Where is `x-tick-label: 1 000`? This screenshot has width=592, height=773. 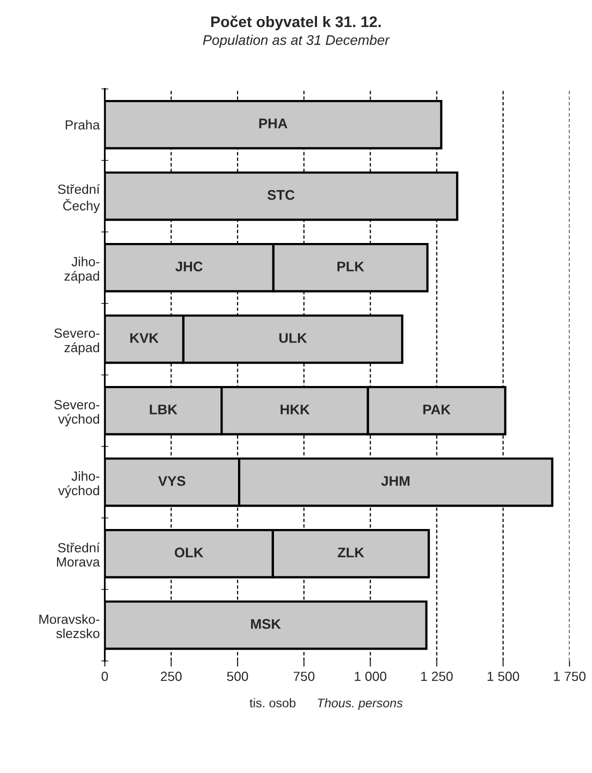 x-tick-label: 1 000 is located at coordinates (370, 677).